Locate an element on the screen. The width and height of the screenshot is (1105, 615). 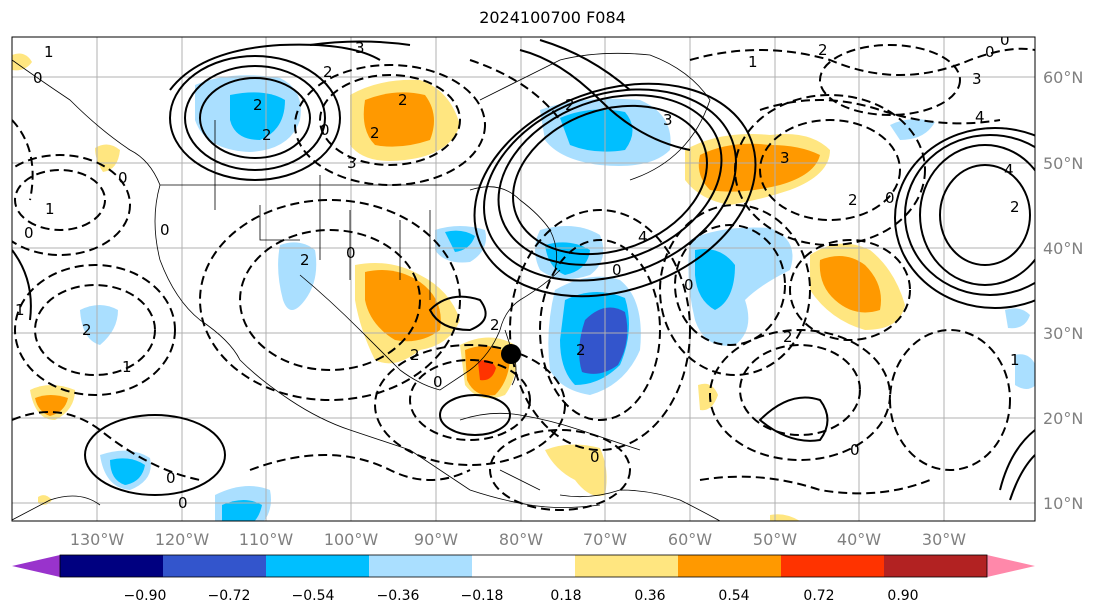
colorbar-outline is located at coordinates (523, 566).